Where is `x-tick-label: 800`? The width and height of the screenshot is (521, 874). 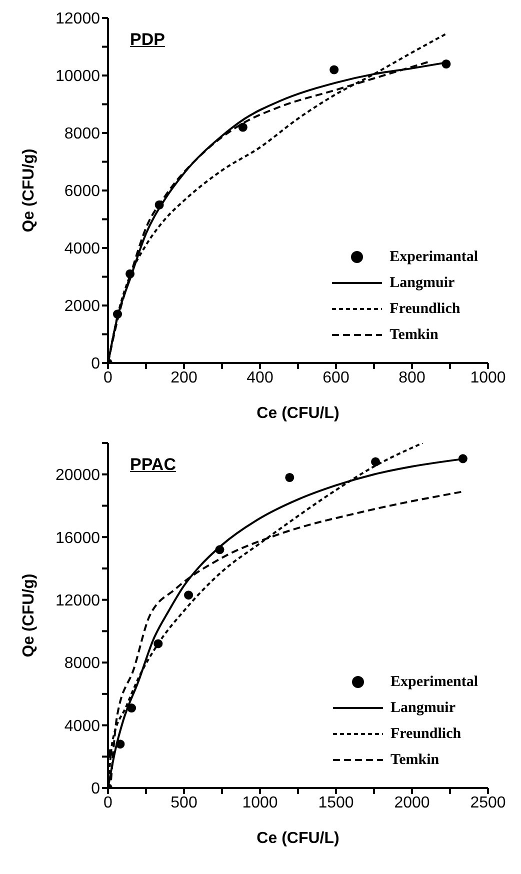
x-tick-label: 800 is located at coordinates (412, 377).